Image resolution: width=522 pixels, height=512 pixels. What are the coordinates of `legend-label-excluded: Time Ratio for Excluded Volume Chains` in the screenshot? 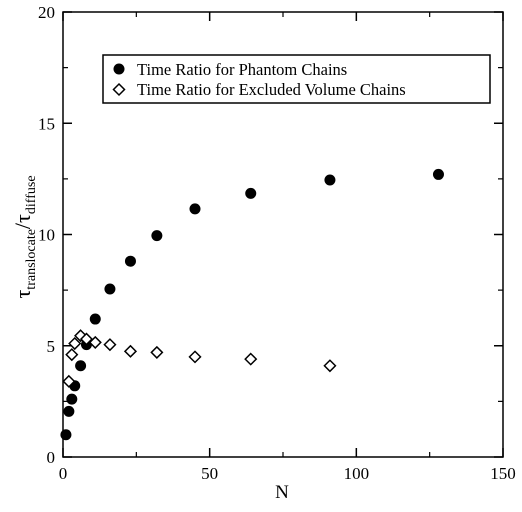 It's located at (271, 89).